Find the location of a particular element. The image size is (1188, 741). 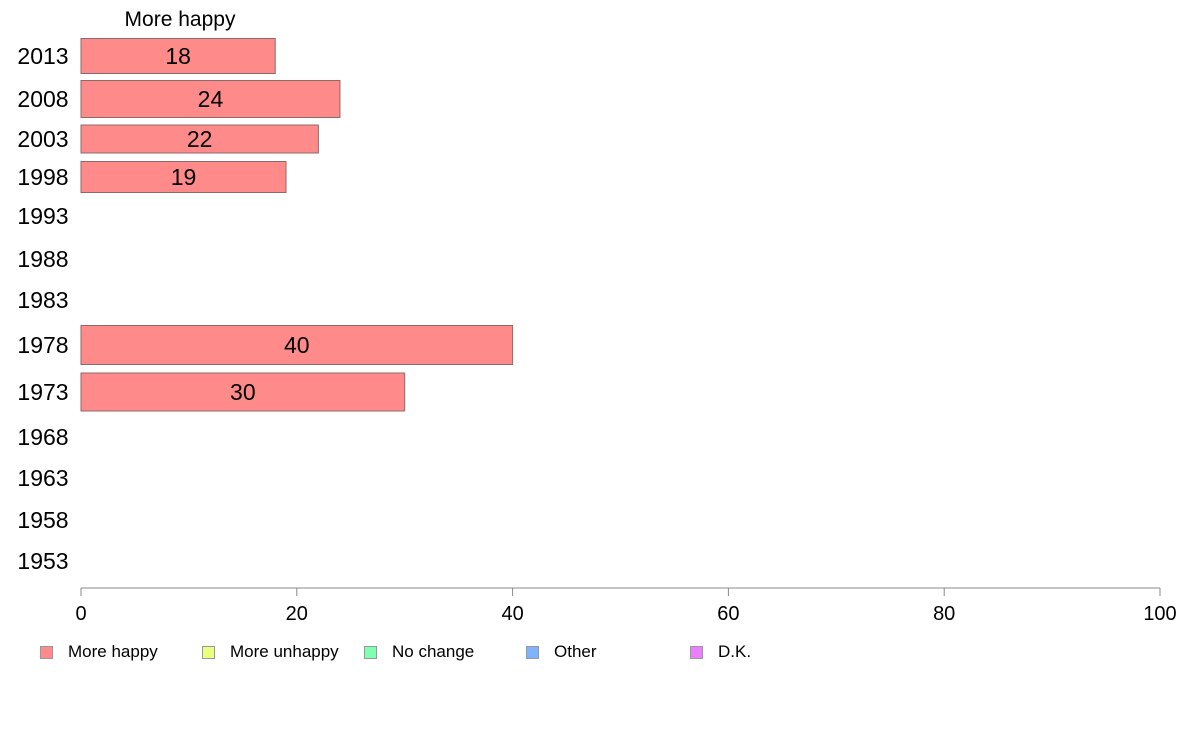

legend-label: D.K. is located at coordinates (735, 651).